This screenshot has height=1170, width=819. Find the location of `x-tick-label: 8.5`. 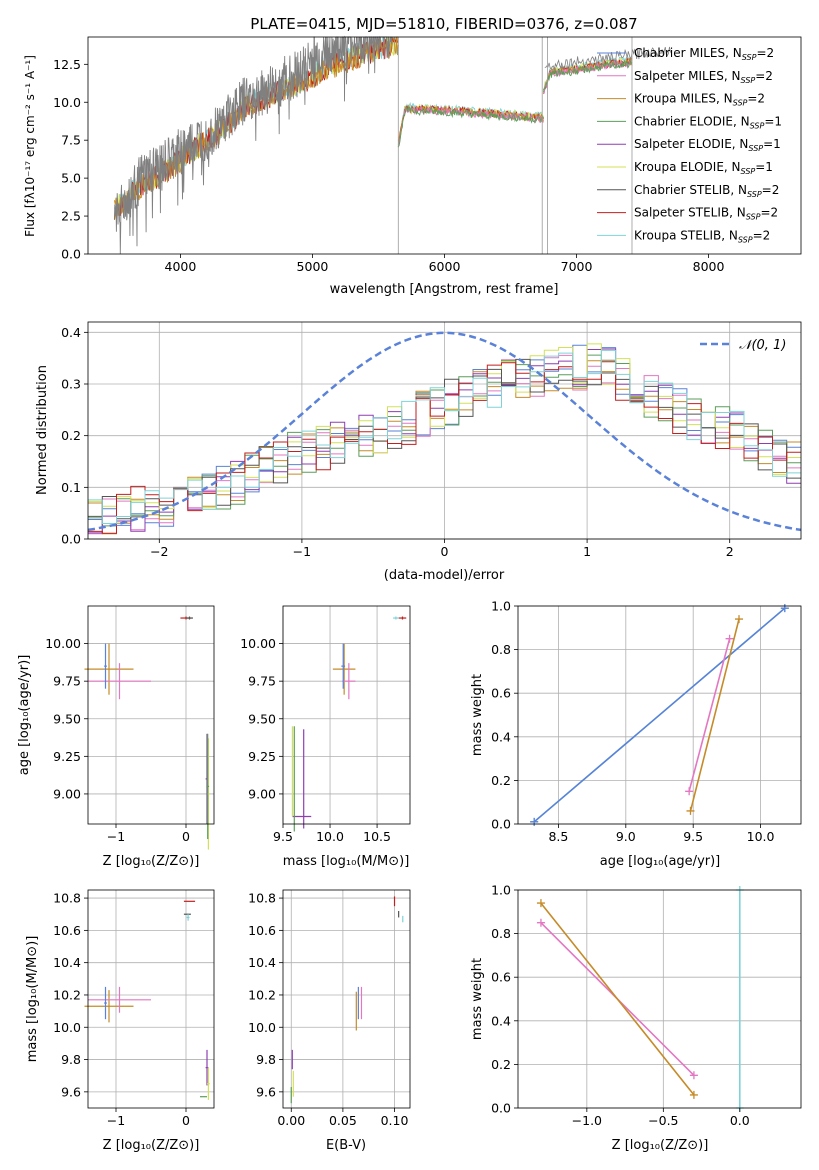

x-tick-label: 8.5 is located at coordinates (558, 836).